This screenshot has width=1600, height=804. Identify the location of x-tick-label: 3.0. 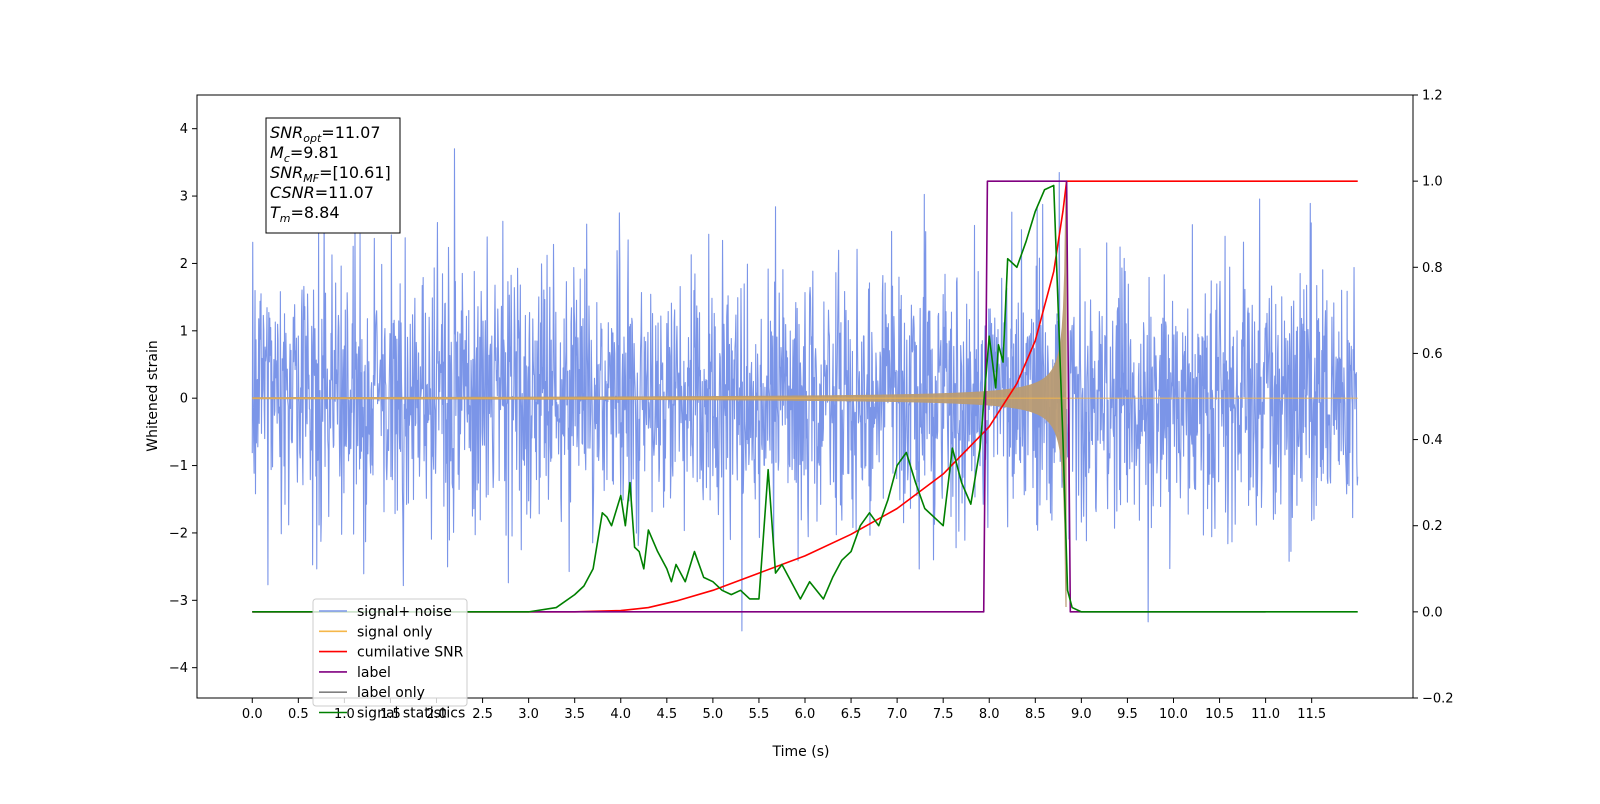
(528, 714).